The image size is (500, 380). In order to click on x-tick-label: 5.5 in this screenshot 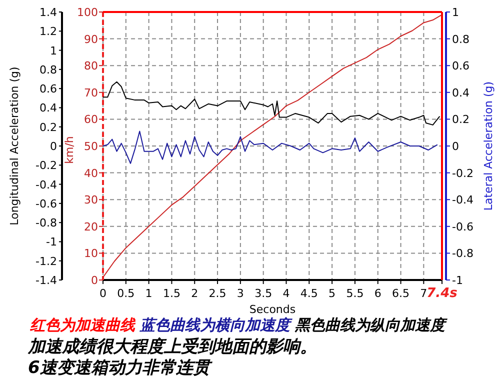, I will do `click(355, 293)`.